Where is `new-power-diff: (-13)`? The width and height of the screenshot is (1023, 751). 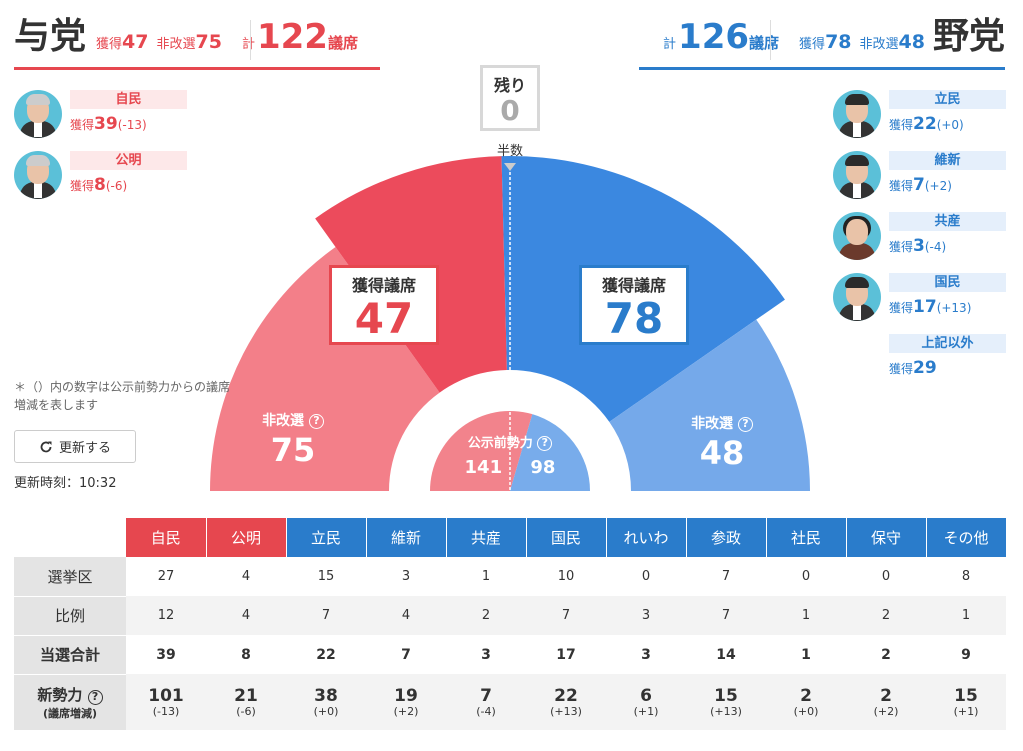 new-power-diff: (-13) is located at coordinates (166, 711).